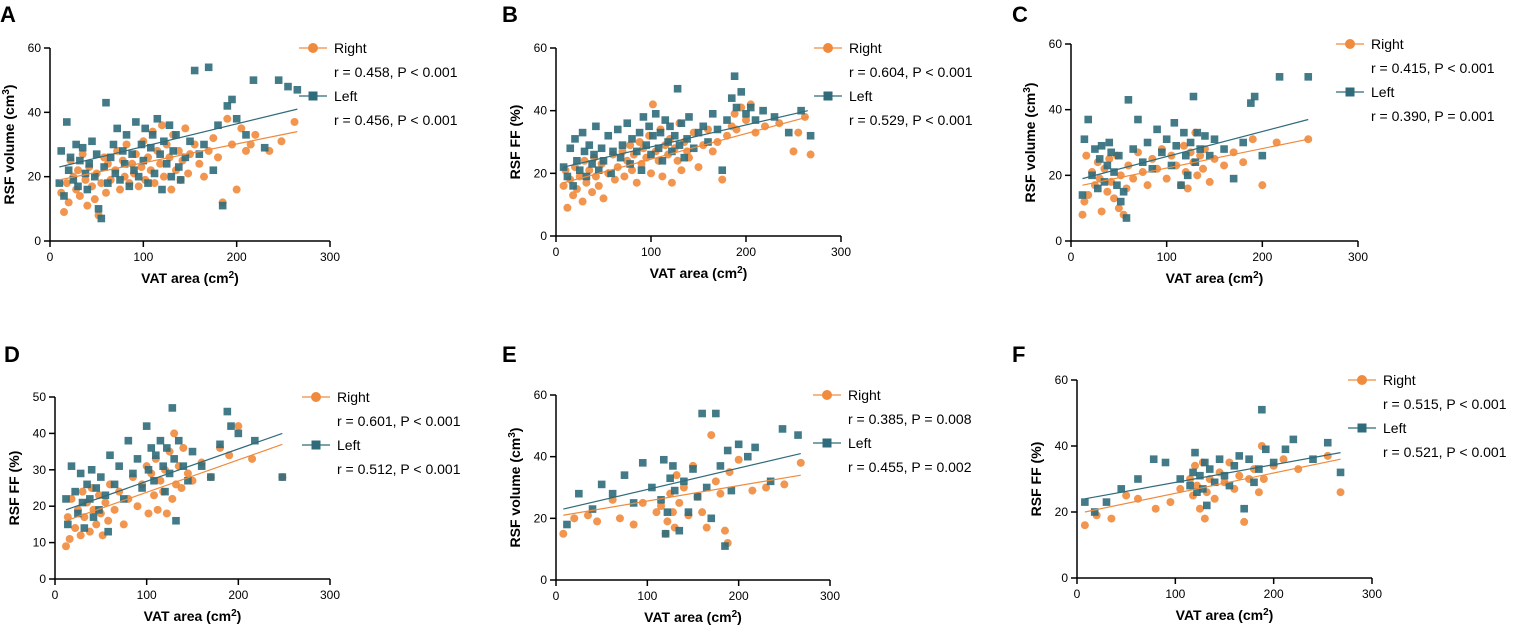 The image size is (1535, 633). Describe the element at coordinates (1445, 452) in the screenshot. I see `legend-stat-left: r = 0.521, P < 0.001` at that location.